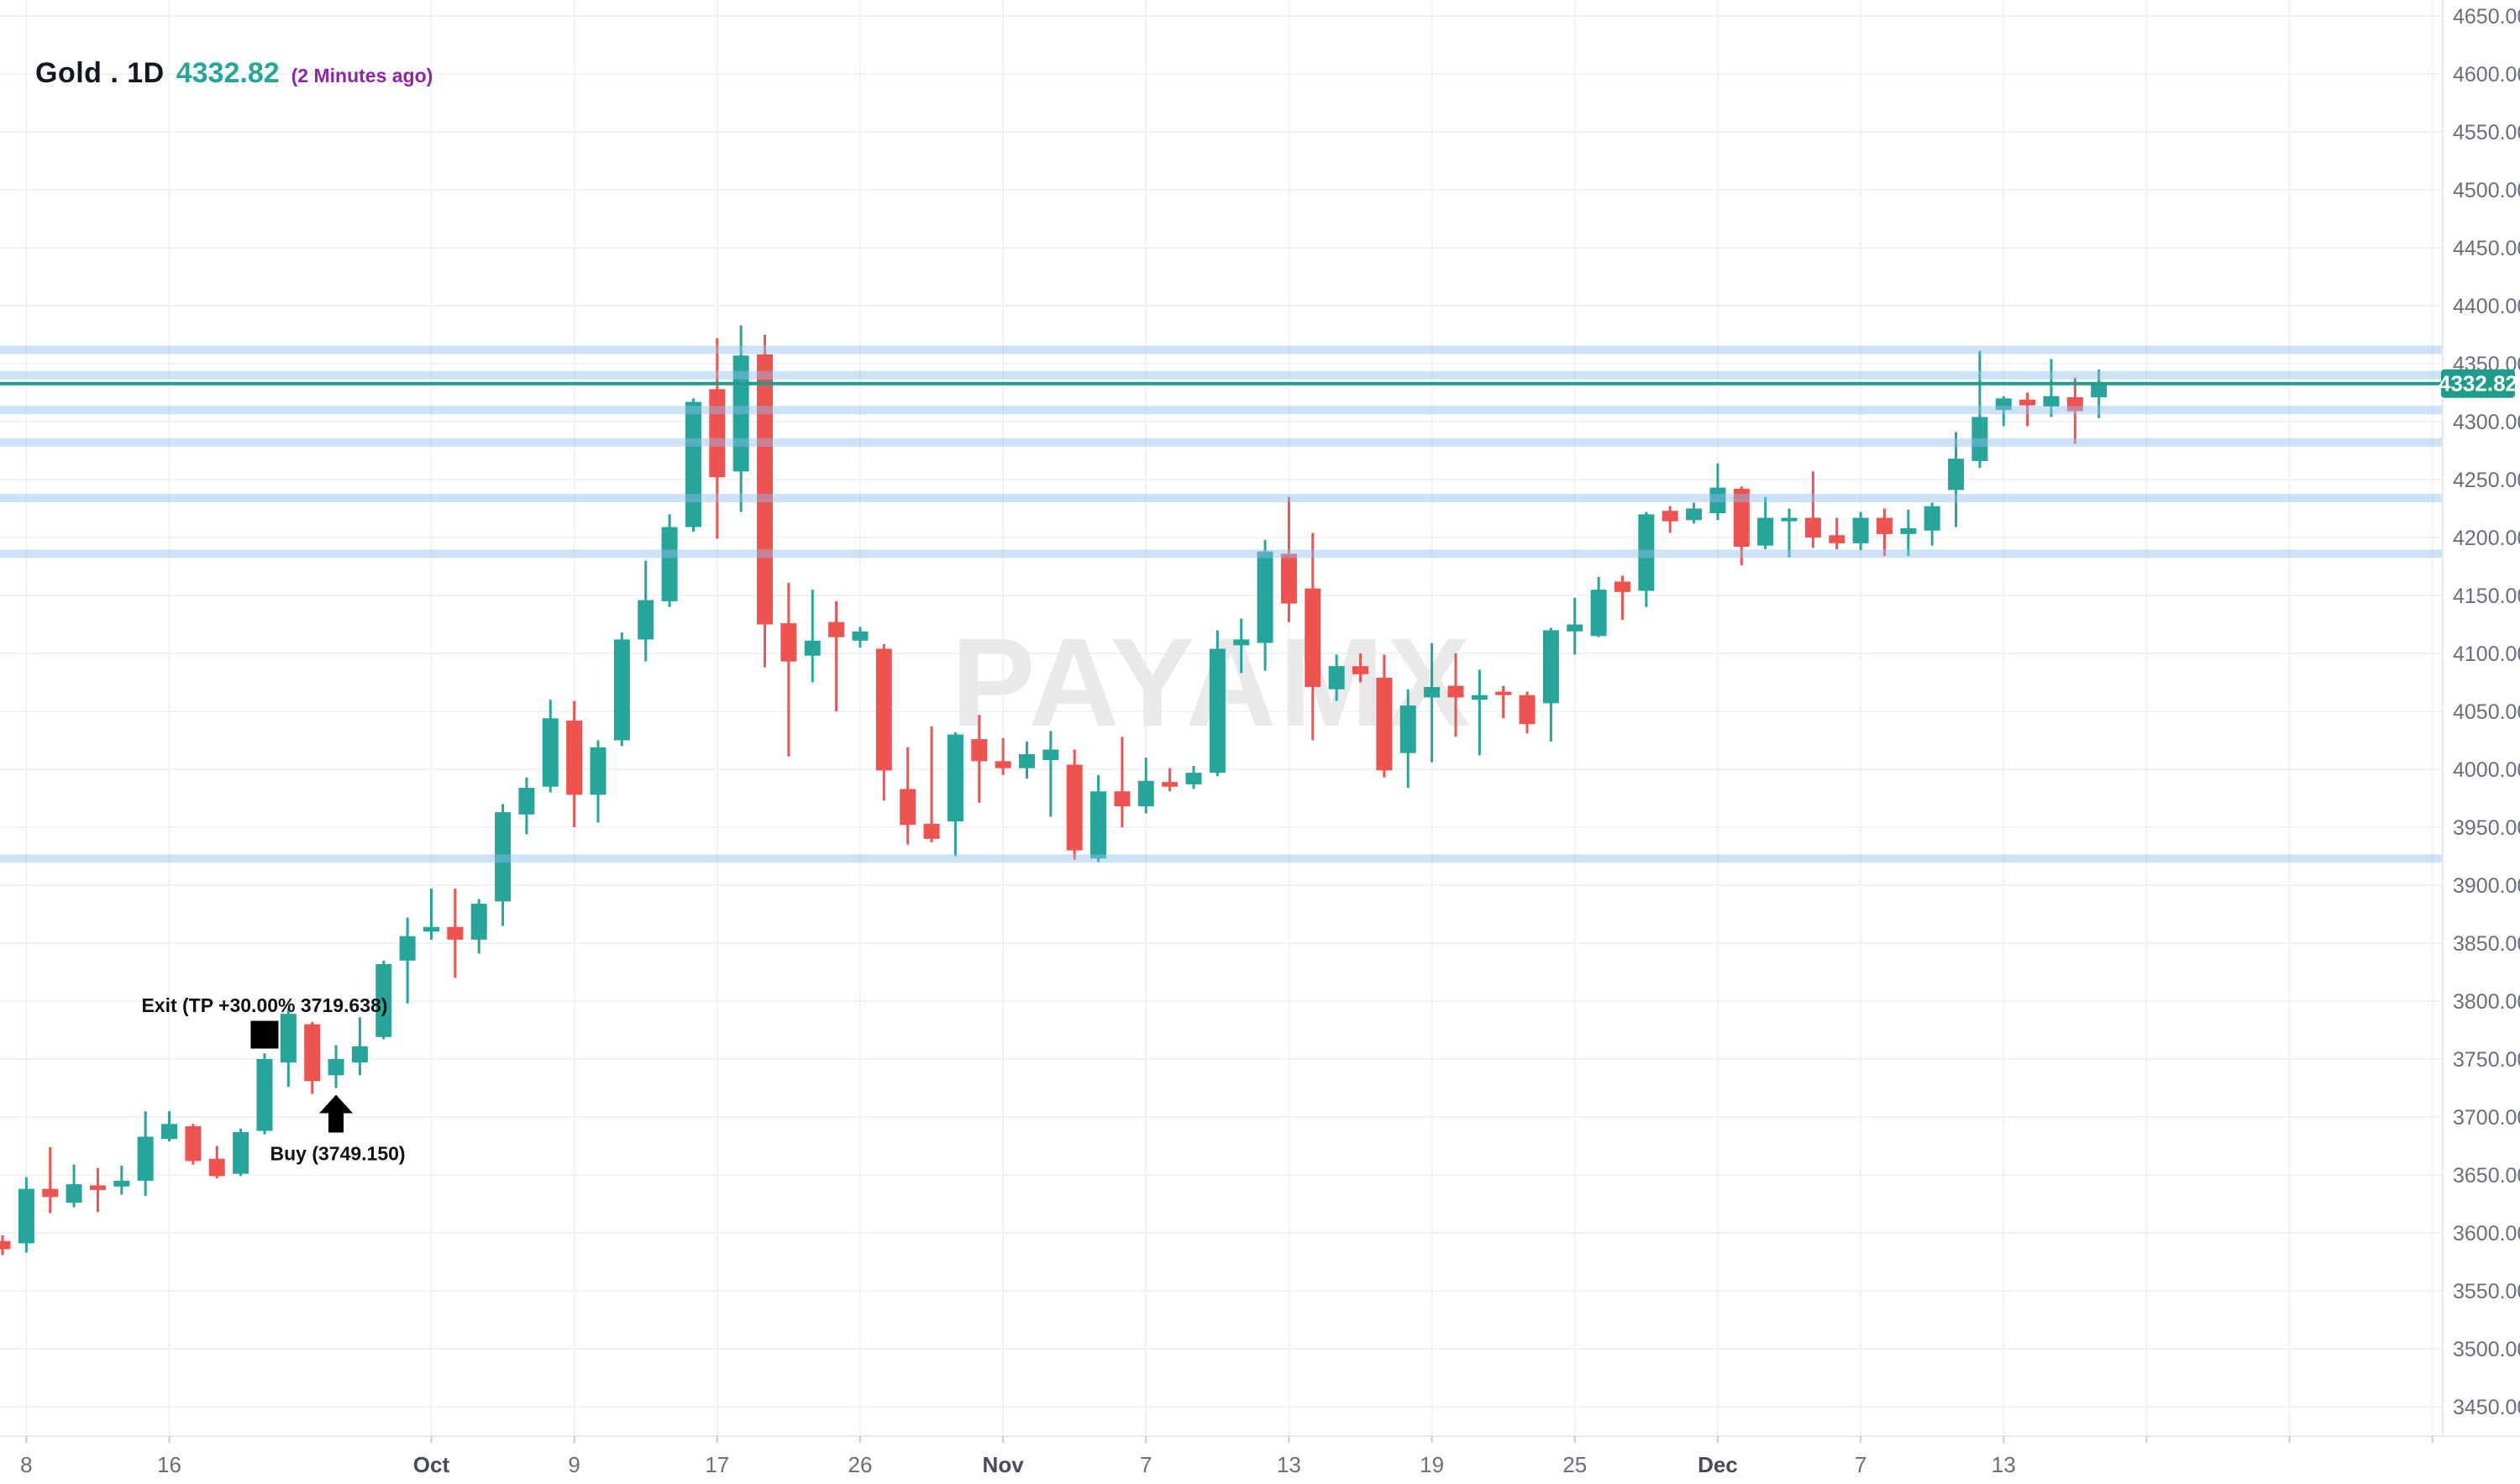 Image resolution: width=2520 pixels, height=1484 pixels. Describe the element at coordinates (2486, 596) in the screenshot. I see `price-axis-label: 4150.00` at that location.